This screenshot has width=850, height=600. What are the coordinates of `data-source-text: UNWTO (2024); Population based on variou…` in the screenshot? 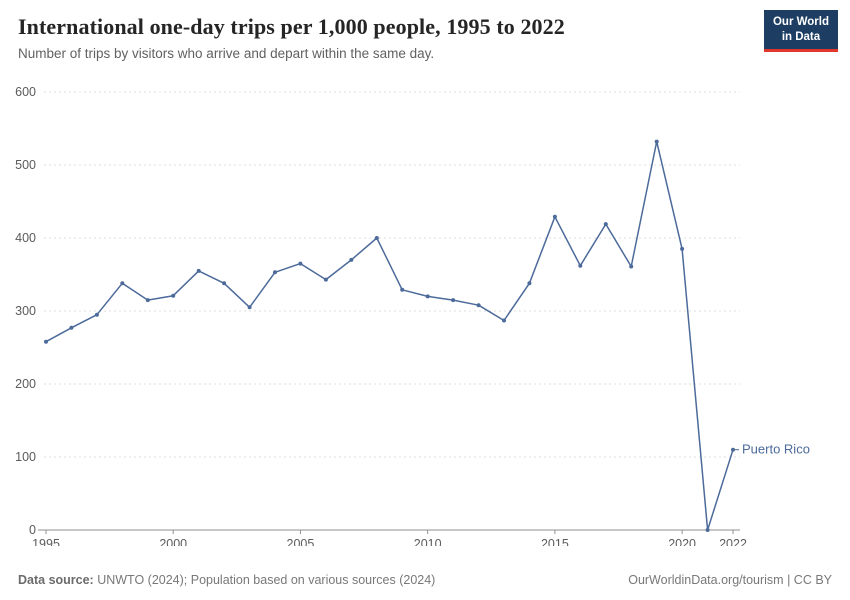 It's located at (264, 580).